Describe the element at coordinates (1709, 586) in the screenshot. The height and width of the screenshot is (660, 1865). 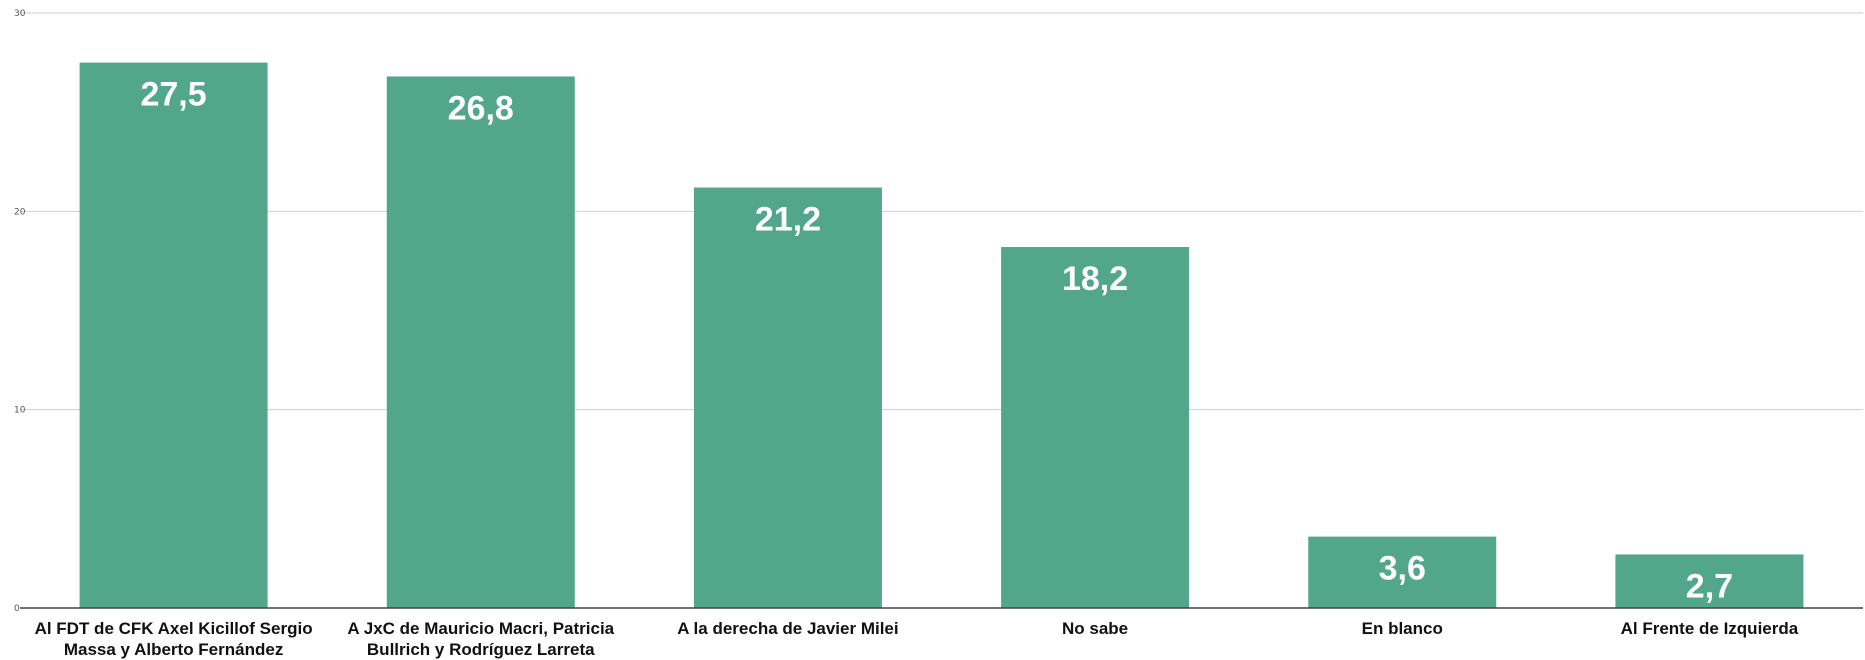
I see `data-label: 2,7` at that location.